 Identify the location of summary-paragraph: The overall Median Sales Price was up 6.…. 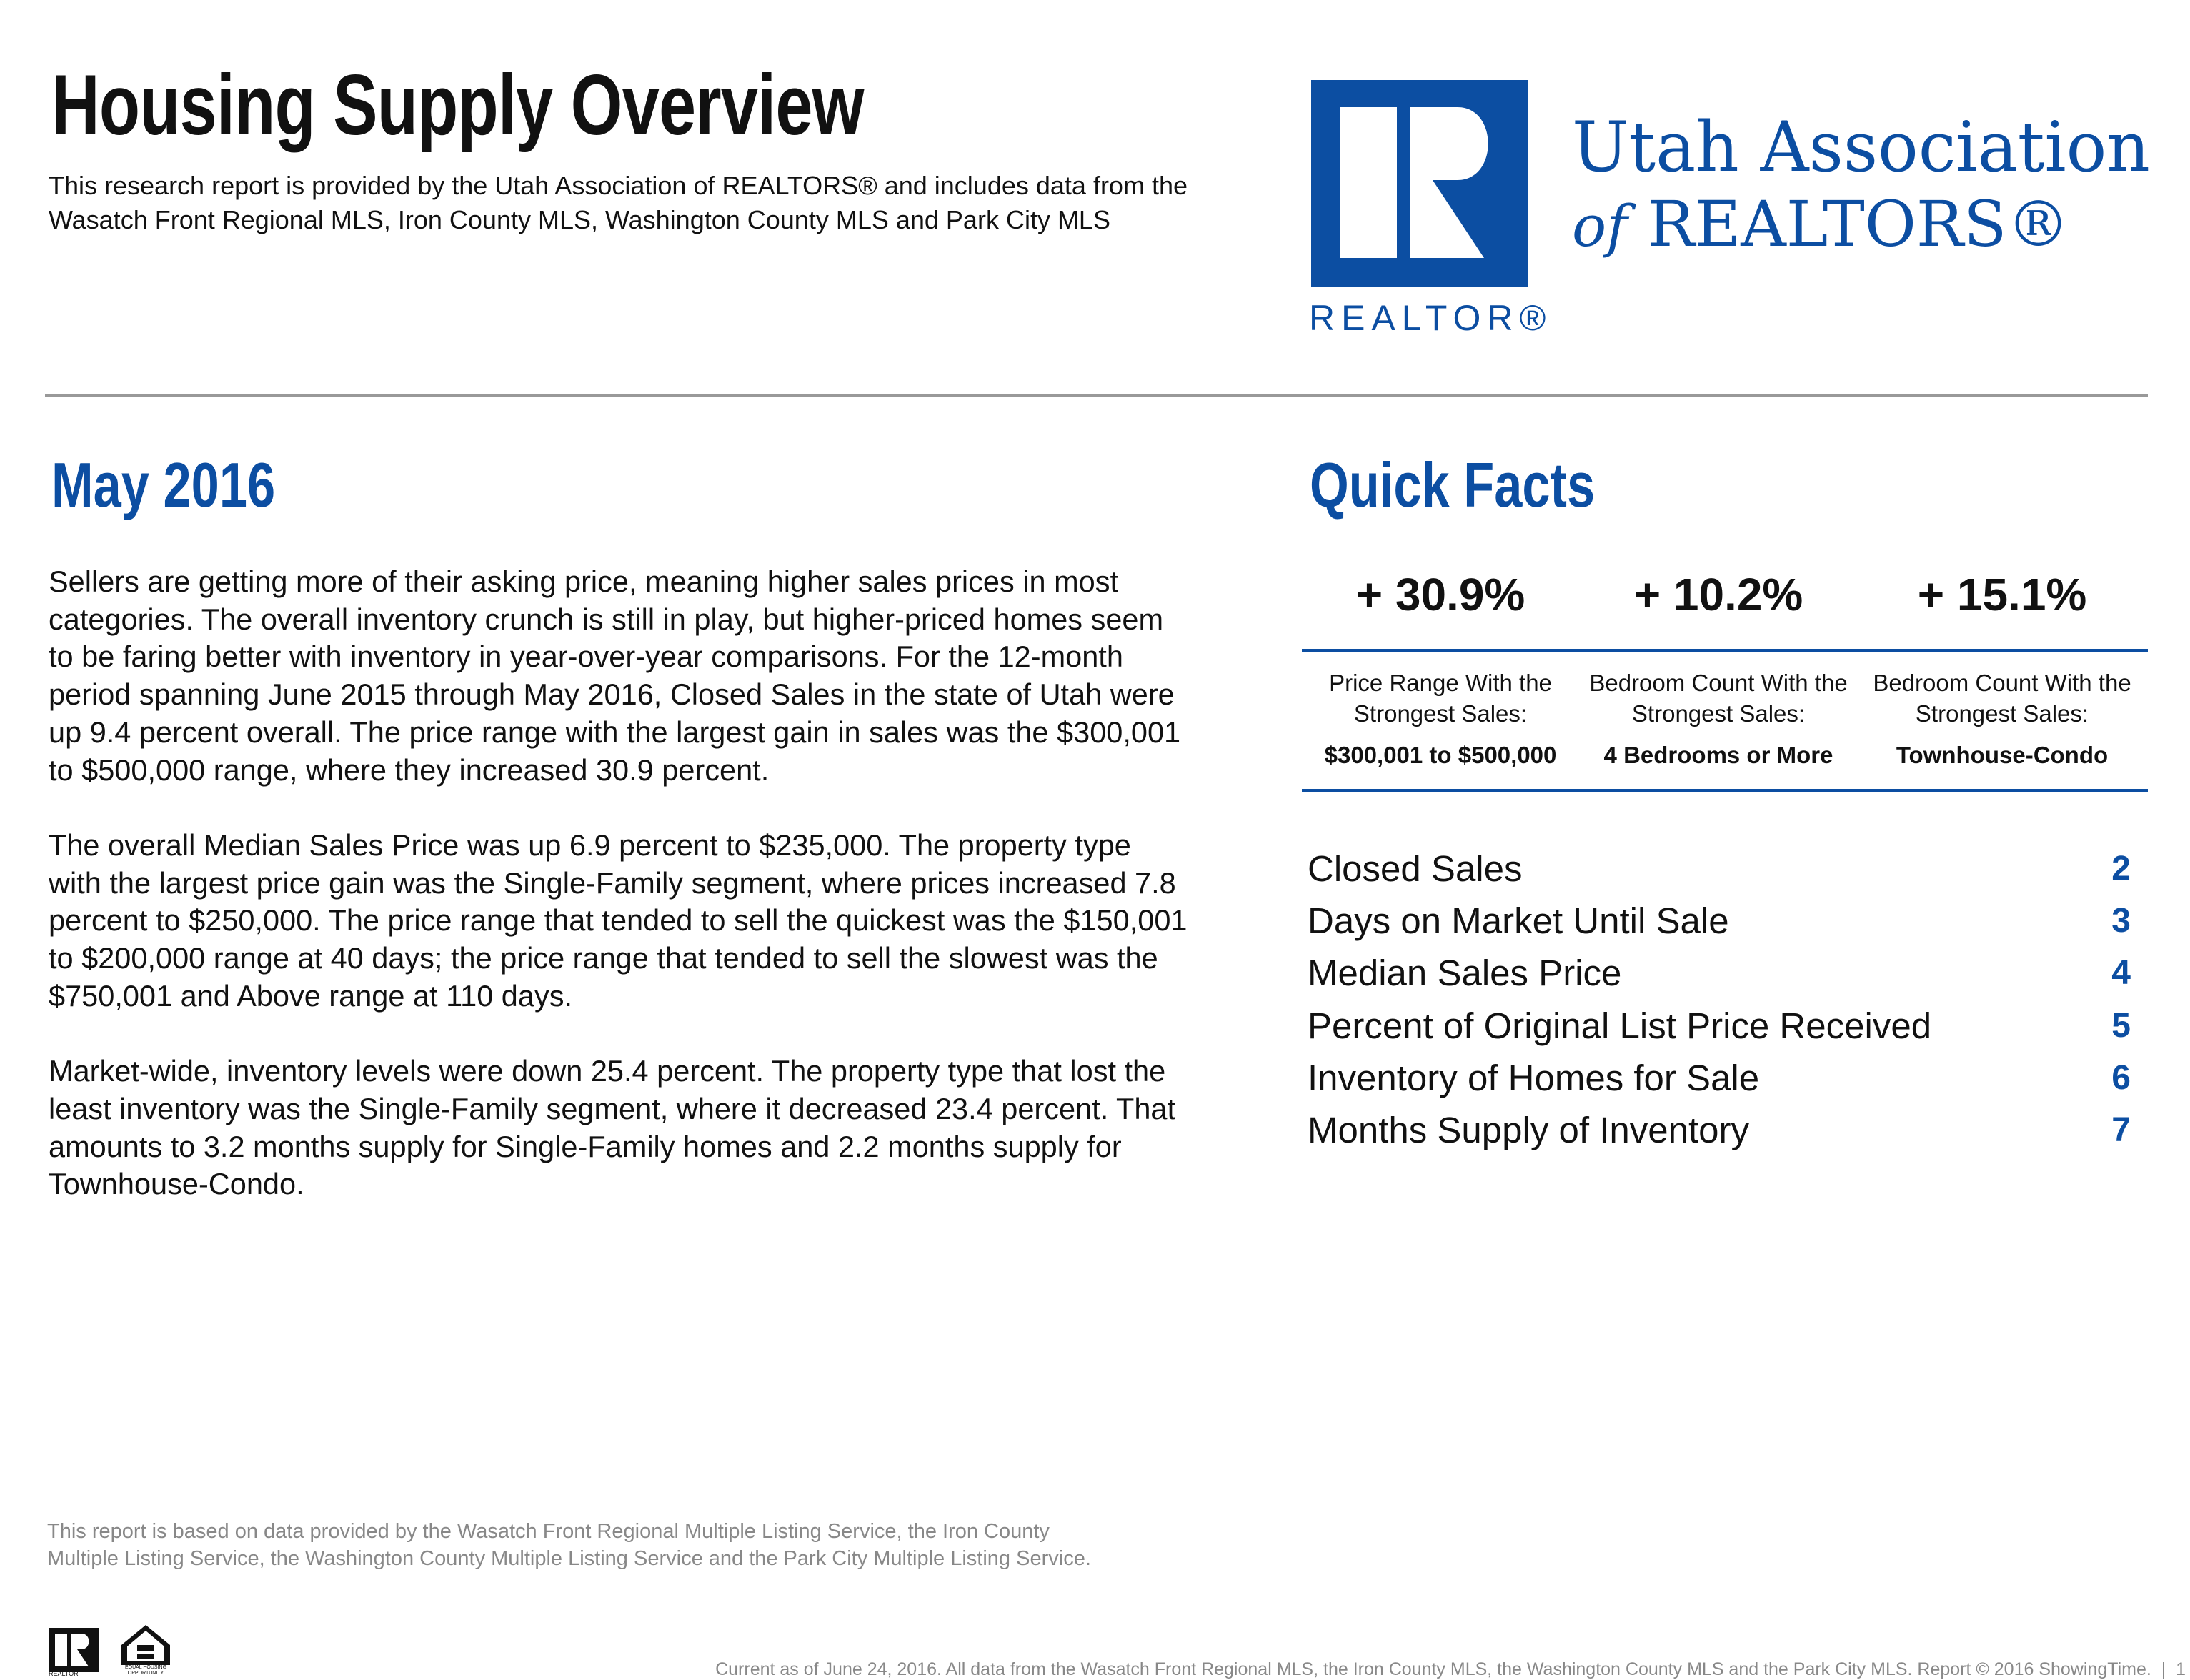
(618, 920).